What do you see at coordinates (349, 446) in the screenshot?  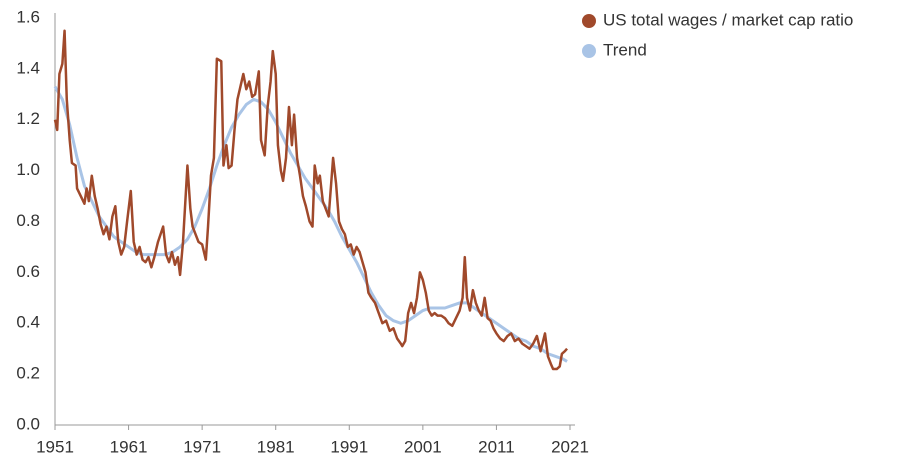 I see `x-tick-label: 1991` at bounding box center [349, 446].